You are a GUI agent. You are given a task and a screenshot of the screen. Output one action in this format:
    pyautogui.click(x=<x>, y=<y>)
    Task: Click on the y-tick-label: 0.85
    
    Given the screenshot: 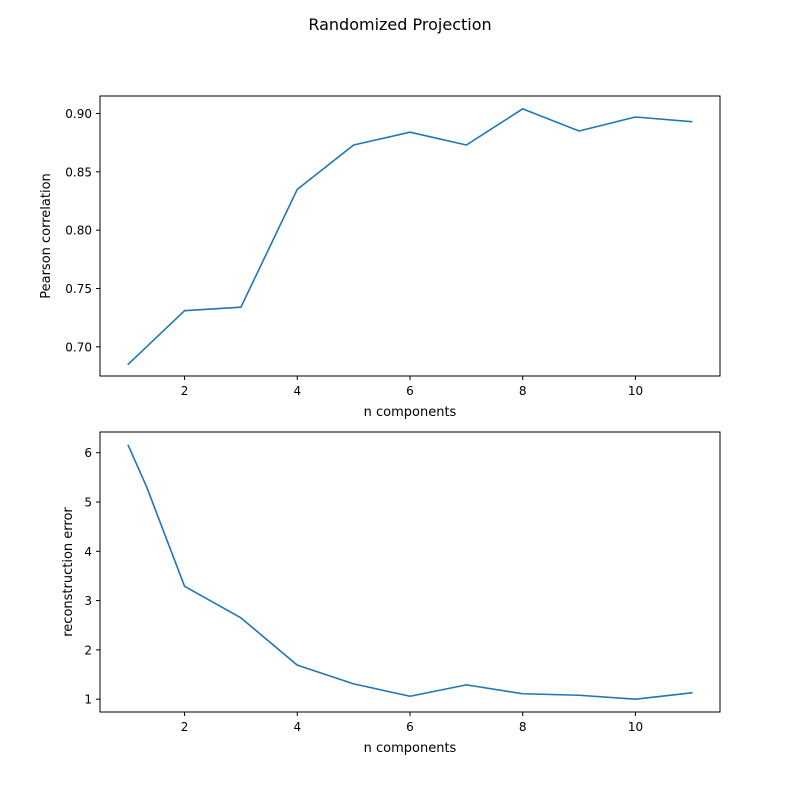 What is the action you would take?
    pyautogui.click(x=78, y=172)
    